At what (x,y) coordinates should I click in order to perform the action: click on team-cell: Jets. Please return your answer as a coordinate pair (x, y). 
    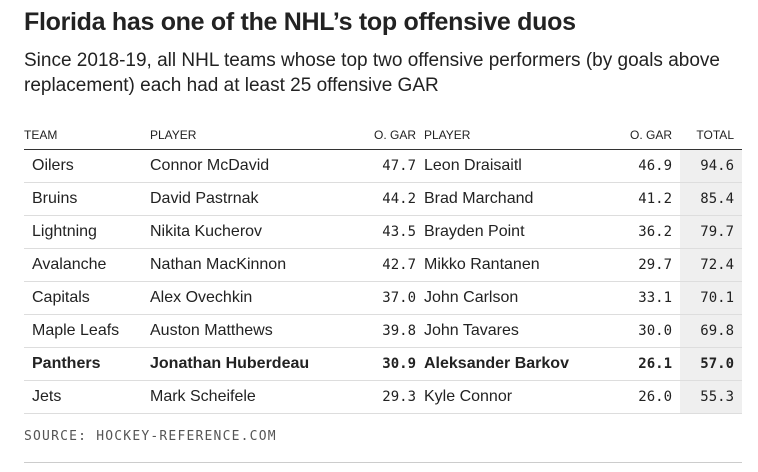
    Looking at the image, I should click on (87, 397).